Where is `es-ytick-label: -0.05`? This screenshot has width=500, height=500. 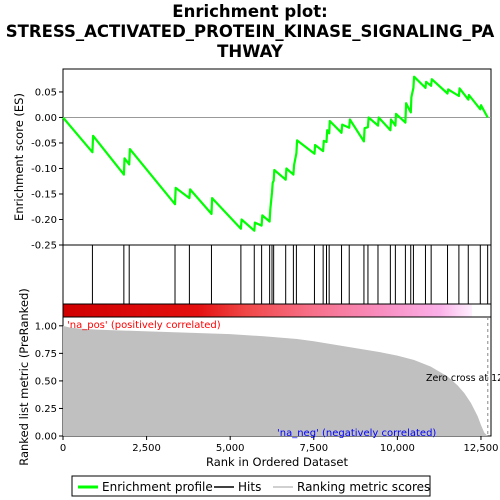
es-ytick-label: -0.05 is located at coordinates (44, 143).